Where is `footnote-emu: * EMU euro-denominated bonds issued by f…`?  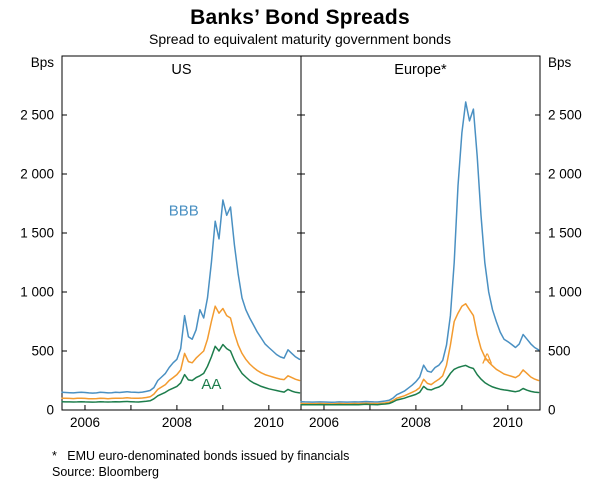 footnote-emu: * EMU euro-denominated bonds issued by f… is located at coordinates (201, 456).